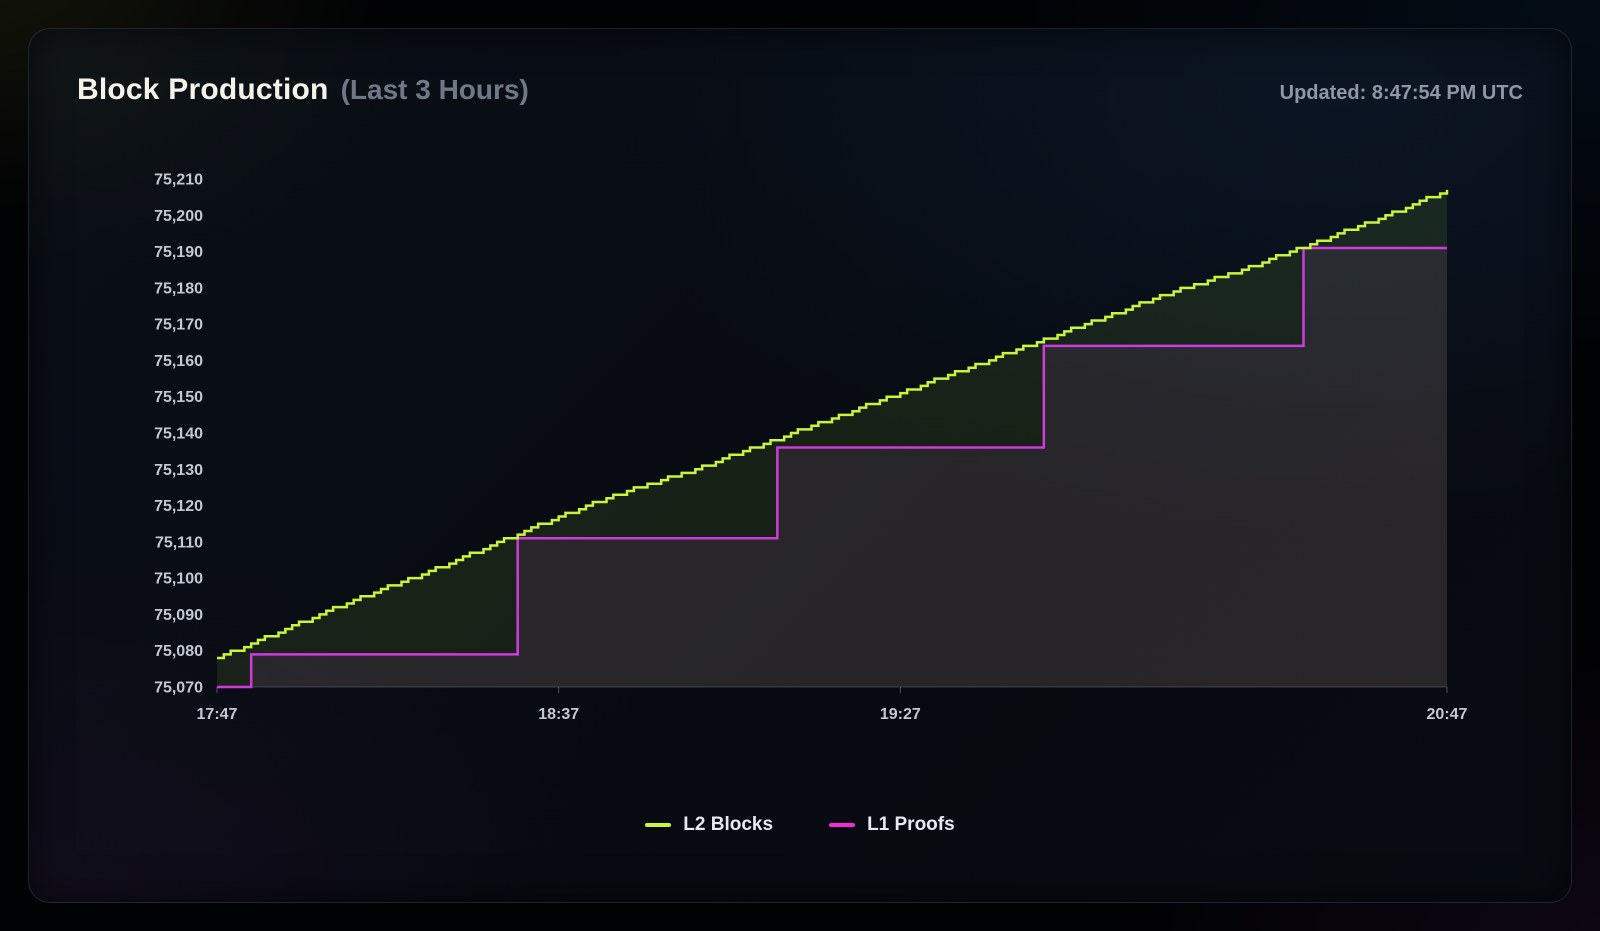 The height and width of the screenshot is (931, 1600). I want to click on title-group: Block Production (Last 3 Hours), so click(303, 90).